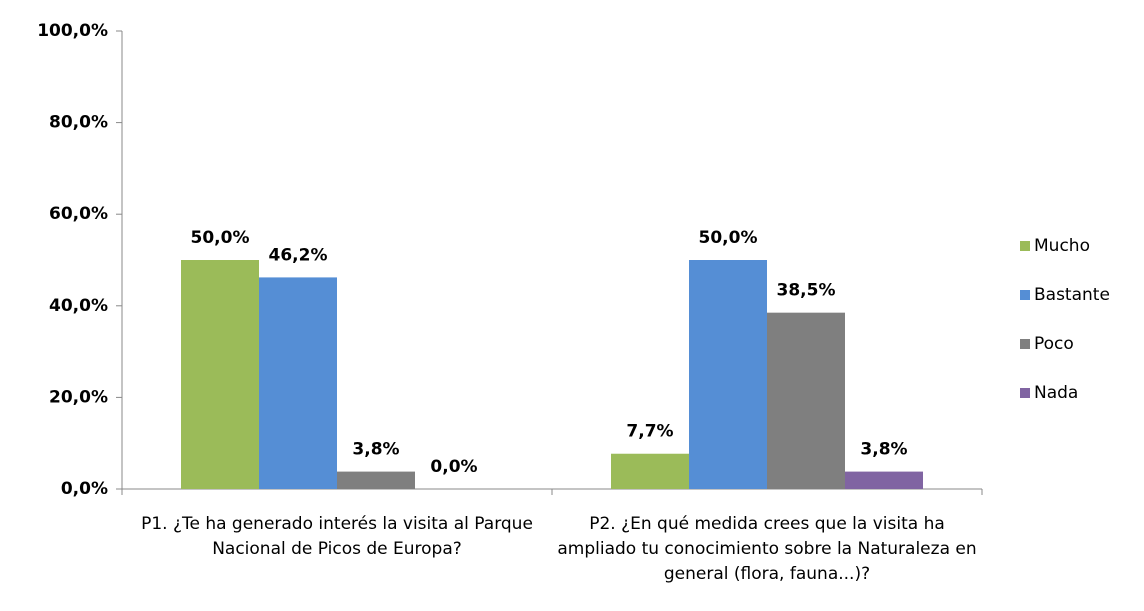 This screenshot has width=1144, height=611. Describe the element at coordinates (806, 291) in the screenshot. I see `data-label: 38,5%` at that location.